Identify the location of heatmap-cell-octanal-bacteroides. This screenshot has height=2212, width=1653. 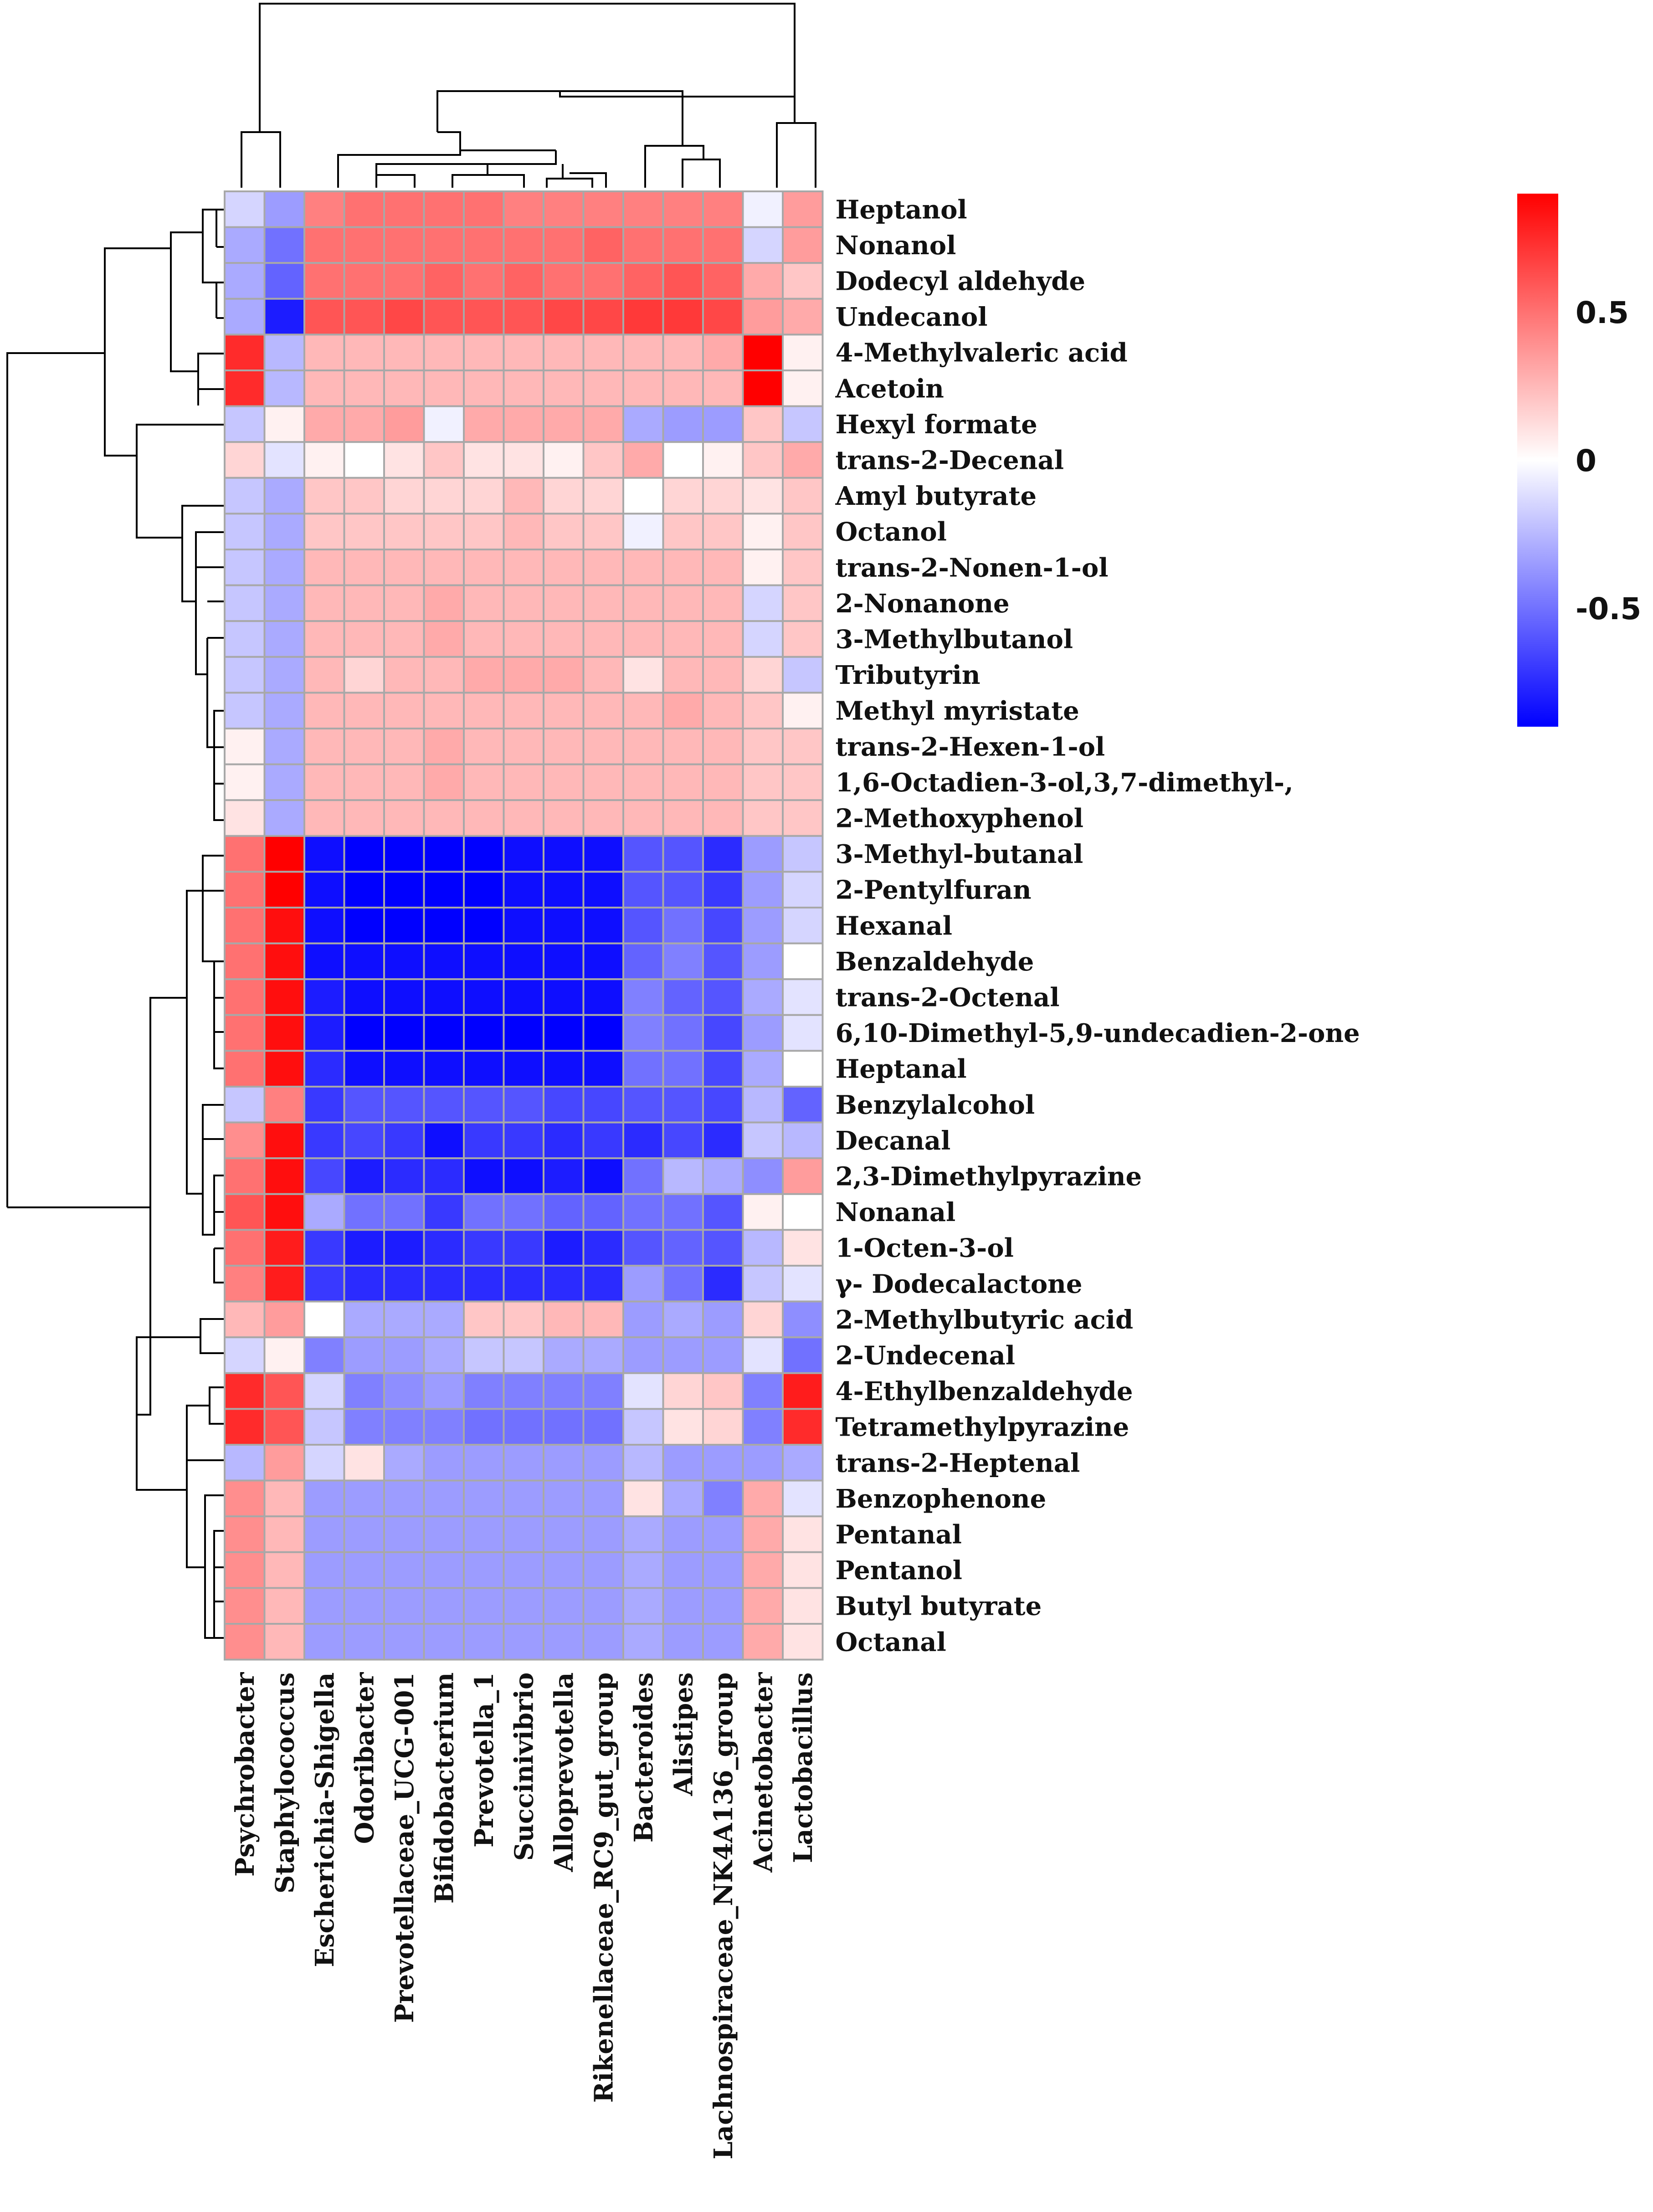
(643, 1642).